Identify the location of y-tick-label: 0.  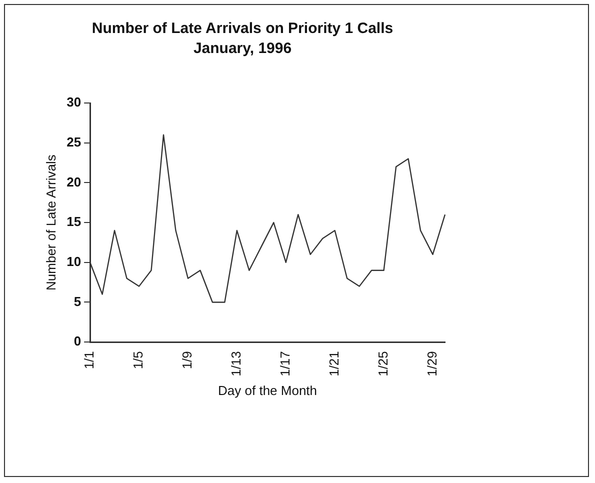
(78, 341).